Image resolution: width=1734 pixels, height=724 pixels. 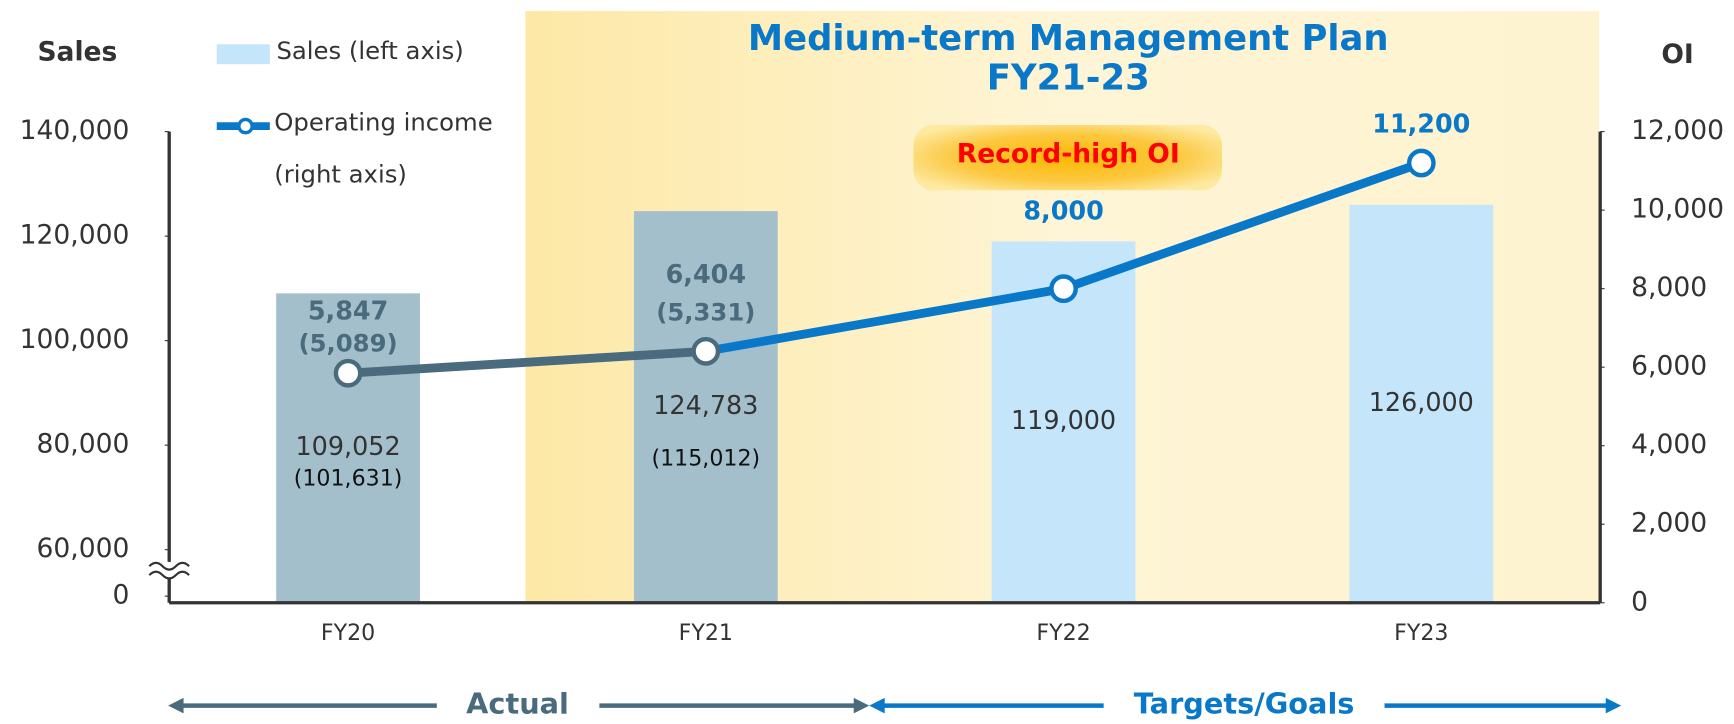 What do you see at coordinates (1669, 444) in the screenshot?
I see `y2-tick-label: 4,000` at bounding box center [1669, 444].